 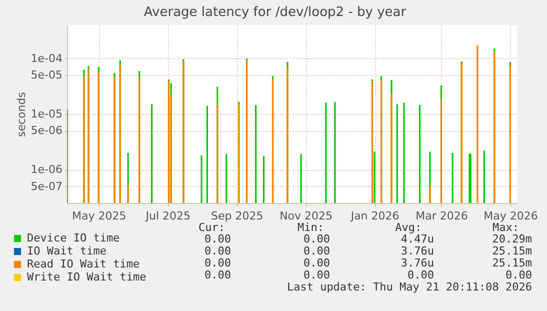 I want to click on x-tick-label: Sep 2025, so click(x=237, y=216).